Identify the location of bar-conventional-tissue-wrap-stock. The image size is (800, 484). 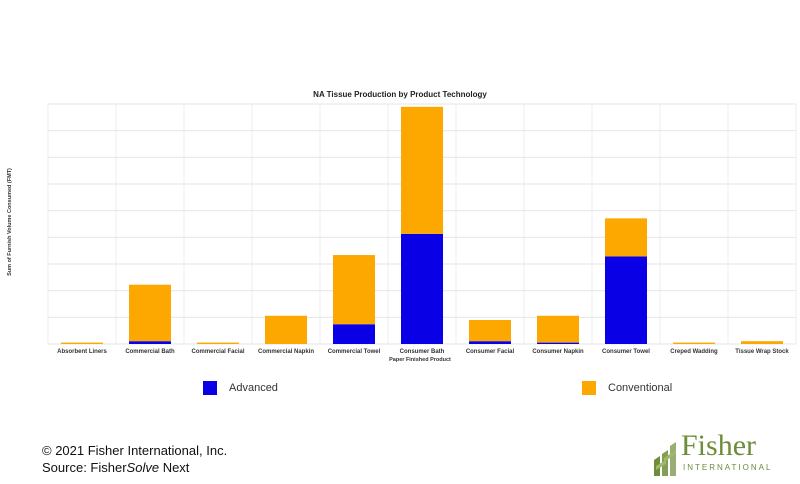
(762, 342).